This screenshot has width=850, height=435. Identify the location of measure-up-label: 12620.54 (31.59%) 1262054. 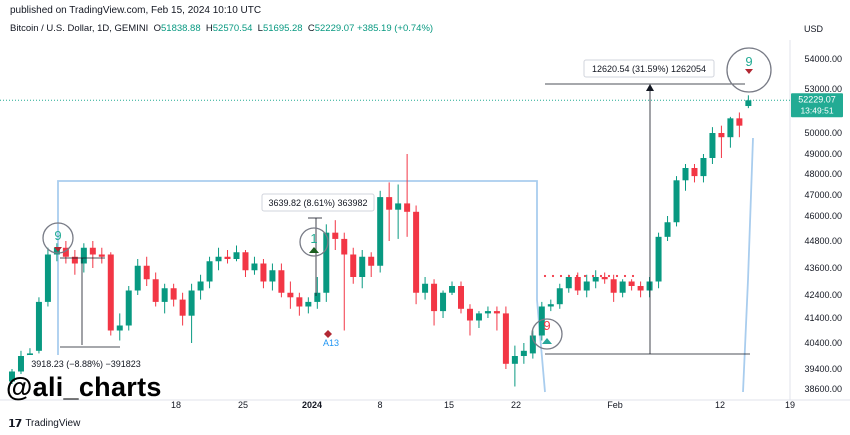
(649, 69).